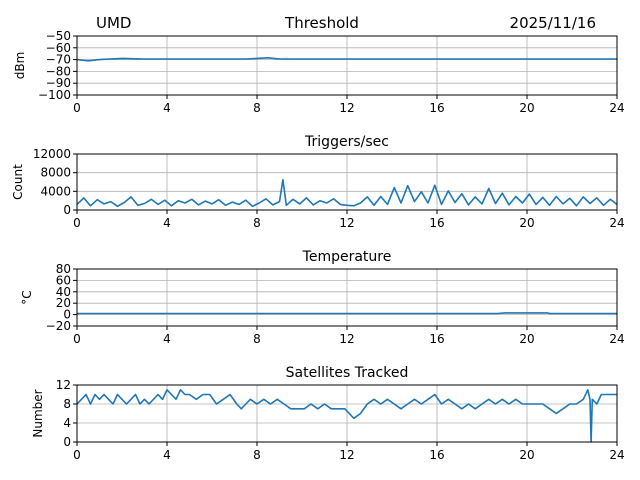 This screenshot has width=640, height=480. Describe the element at coordinates (67, 442) in the screenshot. I see `satellites-ytick-label-0: 0` at that location.